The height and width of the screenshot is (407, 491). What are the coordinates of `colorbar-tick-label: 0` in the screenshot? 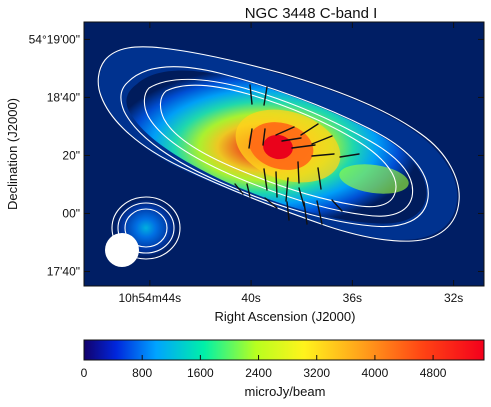 It's located at (84, 373).